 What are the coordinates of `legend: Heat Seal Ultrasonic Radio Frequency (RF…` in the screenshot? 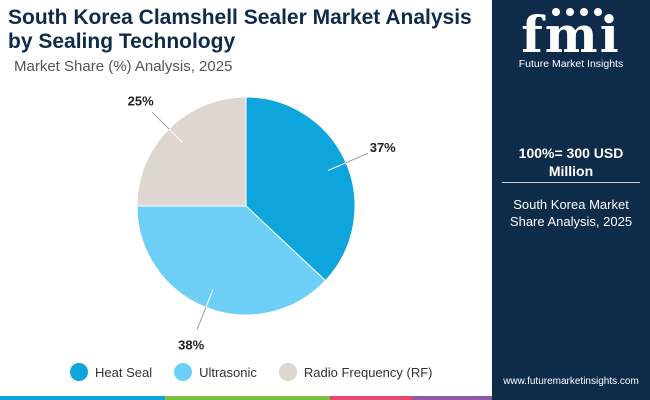 It's located at (262, 372).